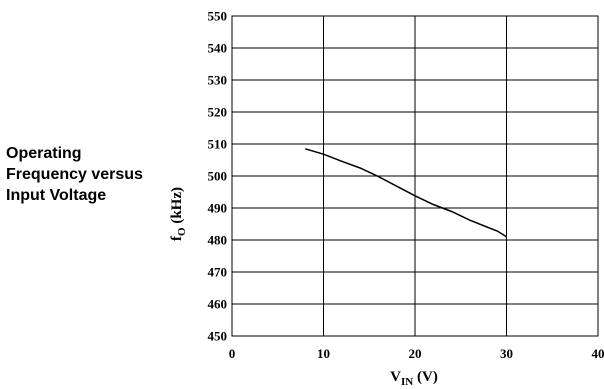 This screenshot has height=389, width=604. I want to click on side-title-line-1: Operating, so click(44, 153).